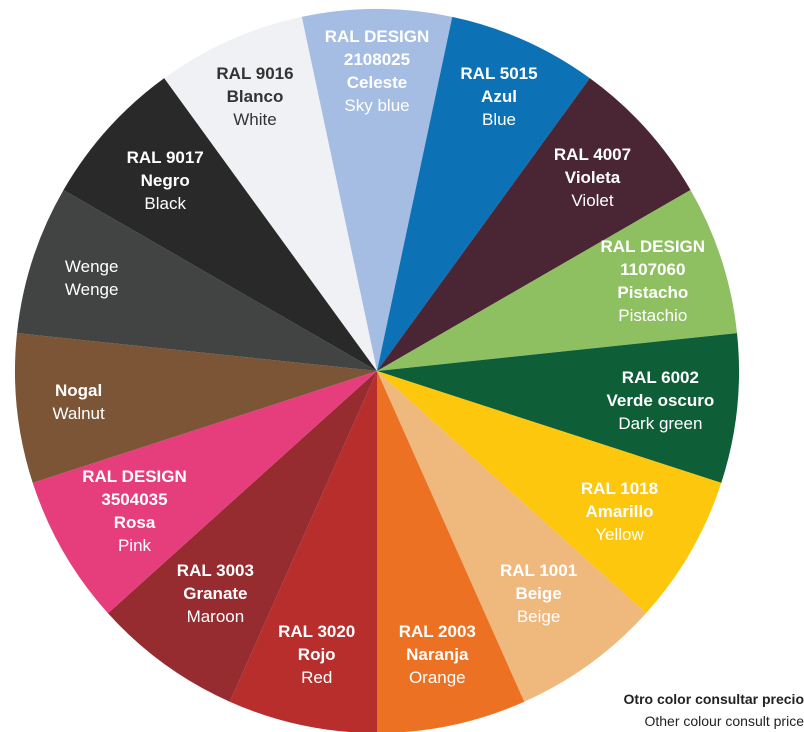 The width and height of the screenshot is (804, 732). Describe the element at coordinates (165, 157) in the screenshot. I see `ral-code: RAL 9017` at that location.